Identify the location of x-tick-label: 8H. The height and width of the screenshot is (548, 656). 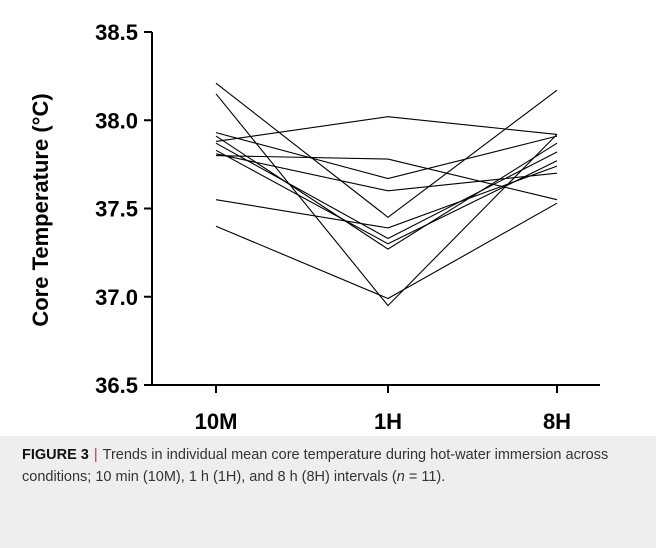
(557, 421).